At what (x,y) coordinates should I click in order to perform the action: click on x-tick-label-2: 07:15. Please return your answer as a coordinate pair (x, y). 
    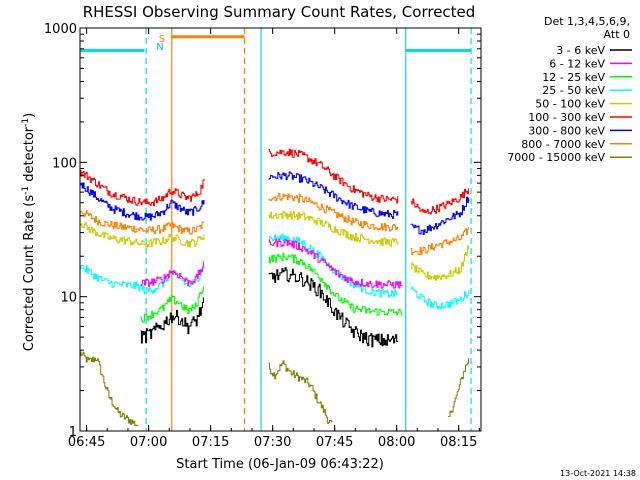
    Looking at the image, I should click on (210, 442).